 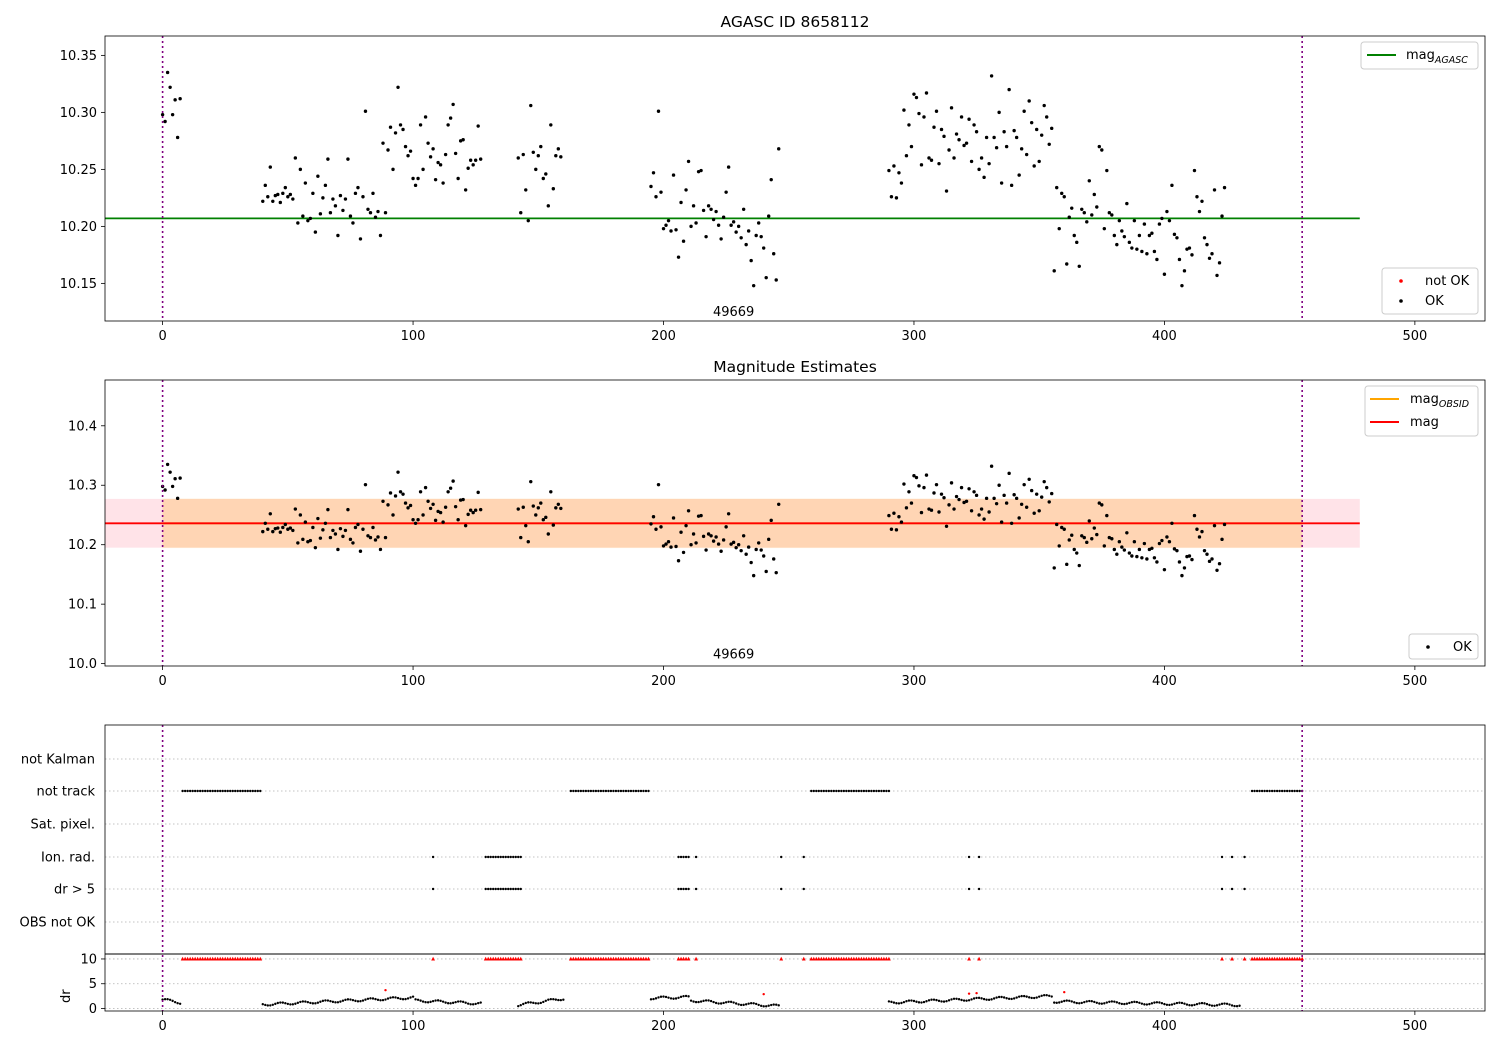 I want to click on panel-1-title: AGASC ID 8658112, so click(x=795, y=22).